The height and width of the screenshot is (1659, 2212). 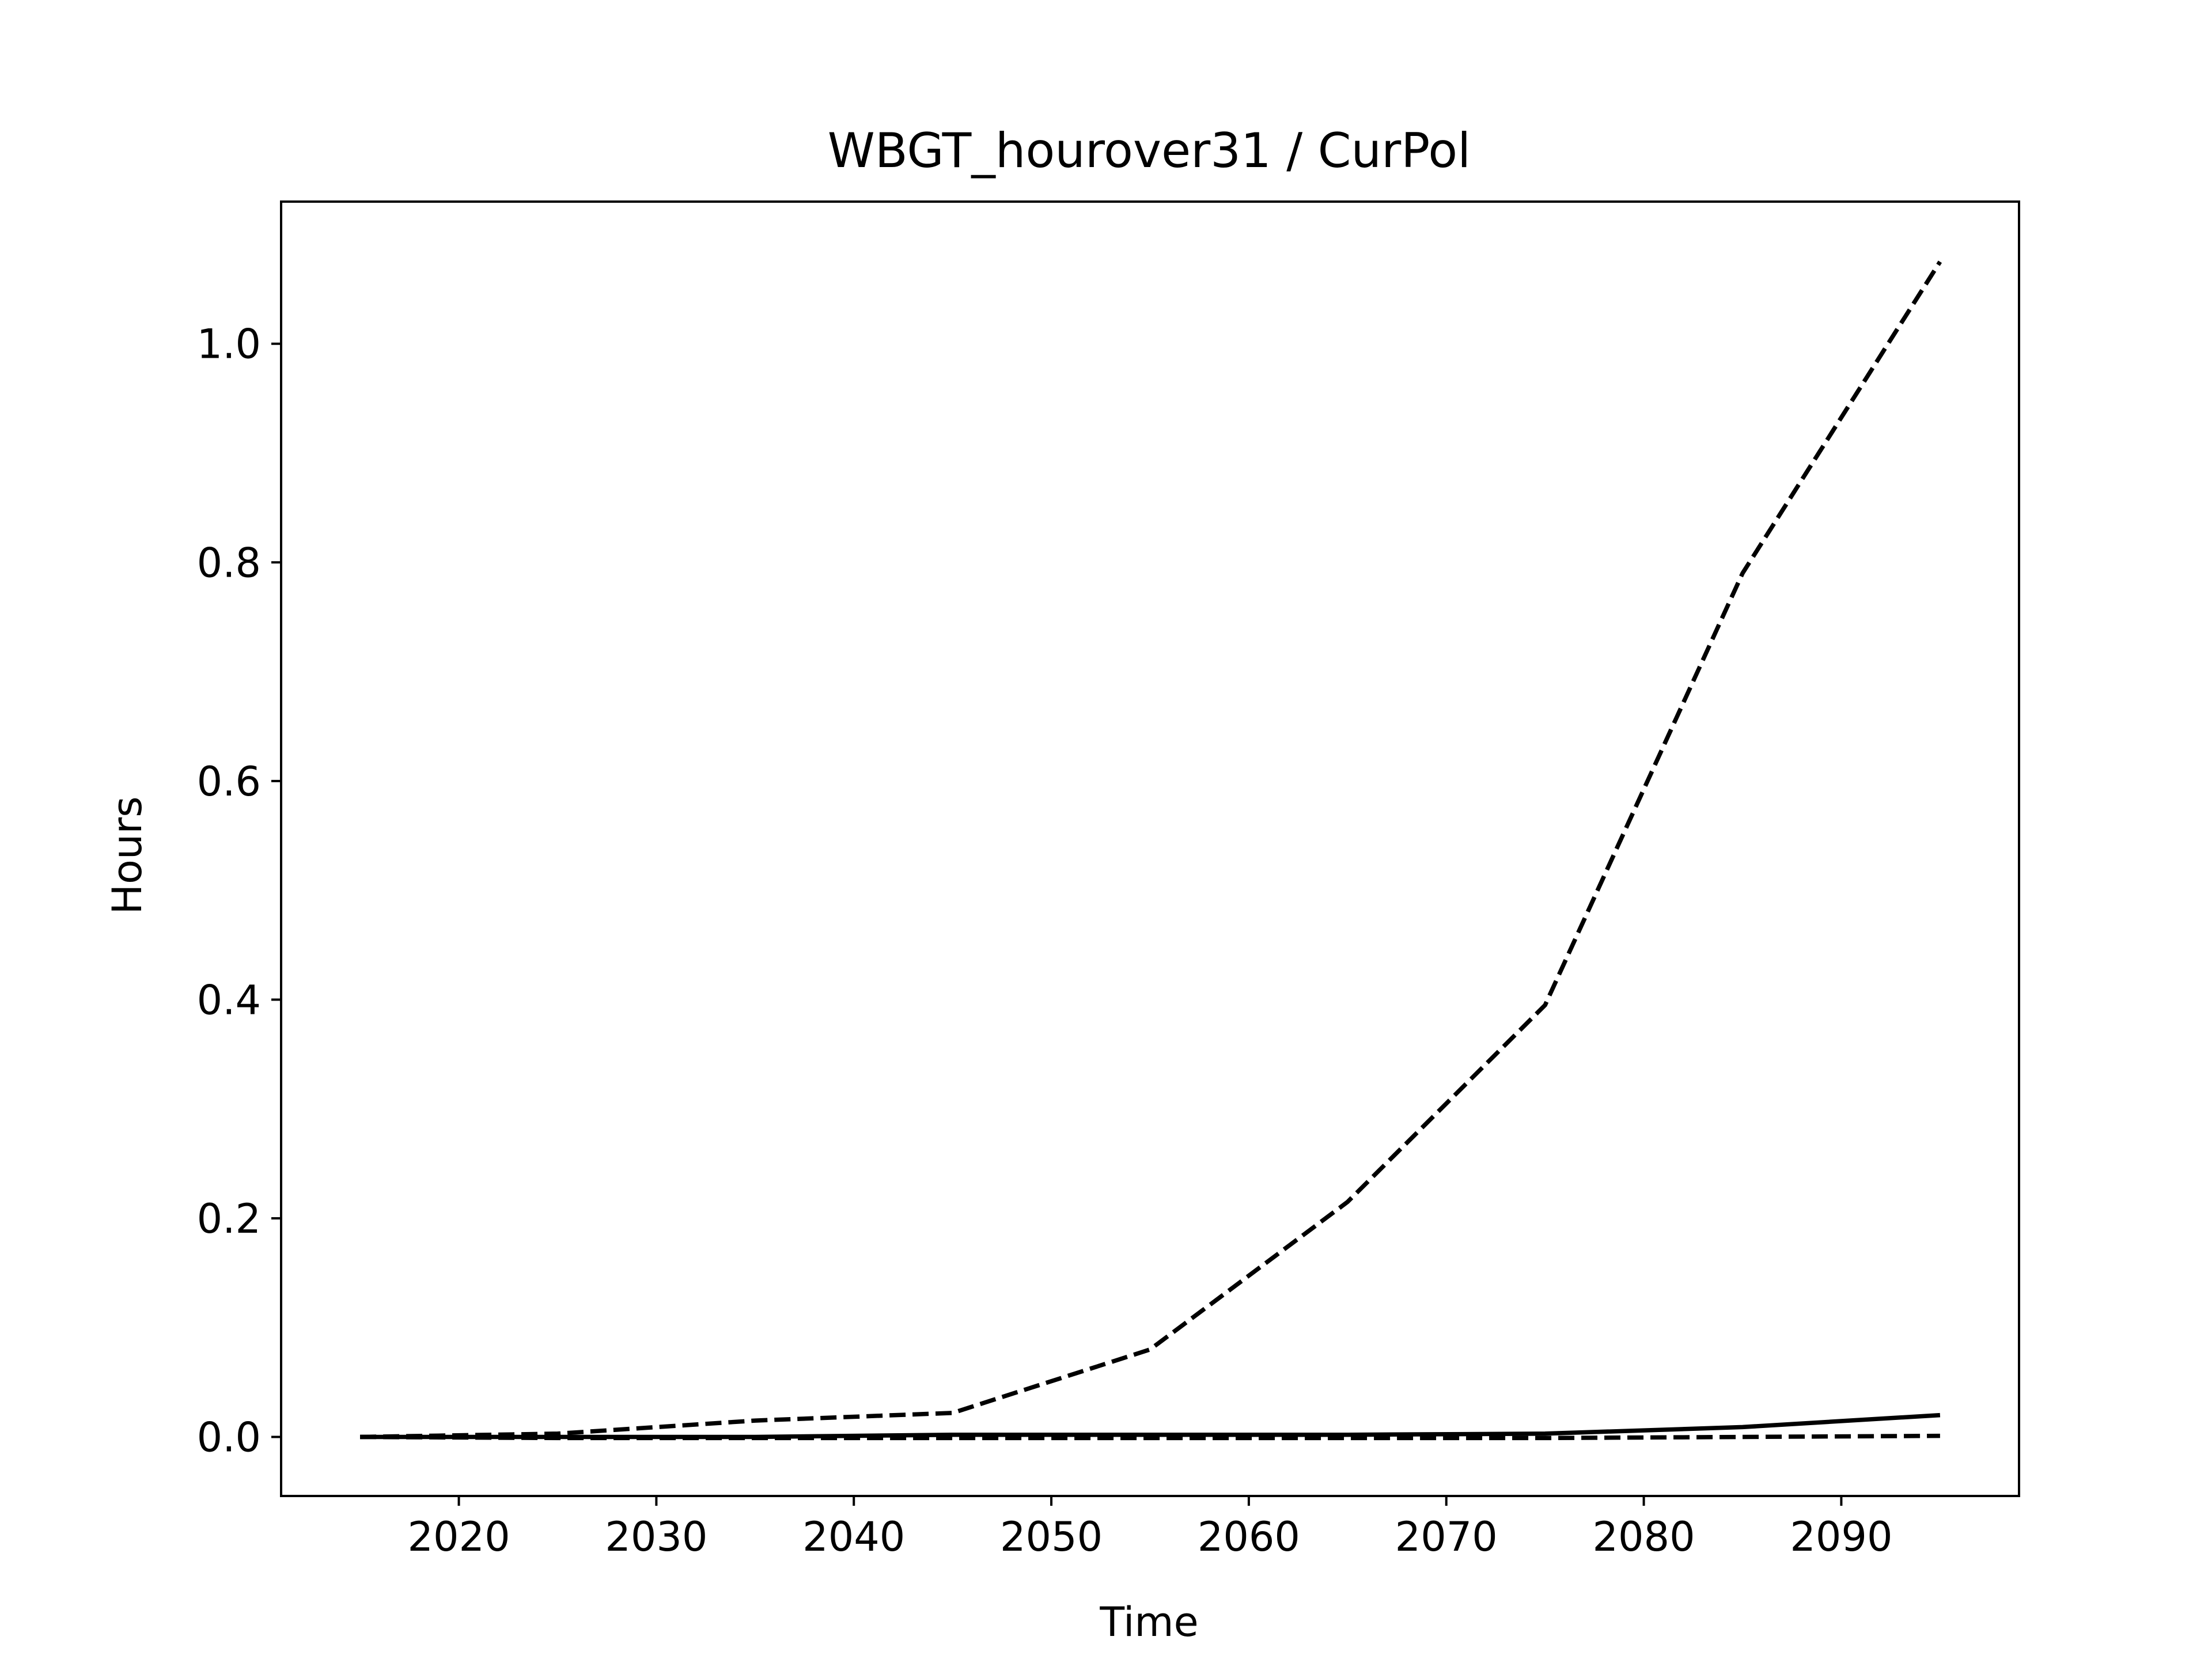 I want to click on x-axis-label: Time, so click(x=1148, y=1622).